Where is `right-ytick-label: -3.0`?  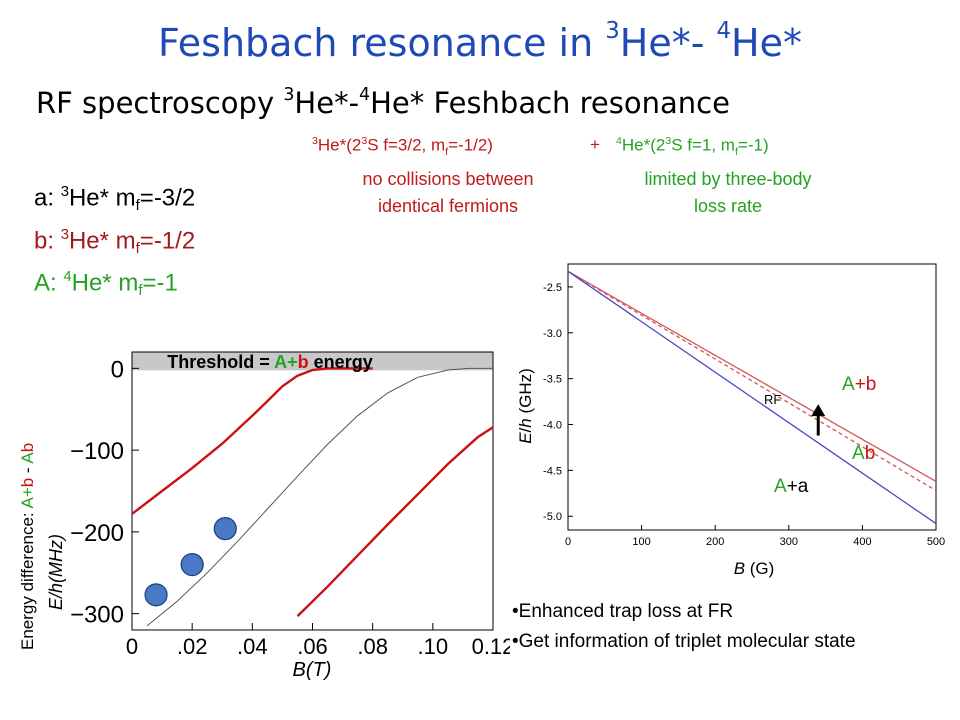
right-ytick-label: -3.0 is located at coordinates (552, 334).